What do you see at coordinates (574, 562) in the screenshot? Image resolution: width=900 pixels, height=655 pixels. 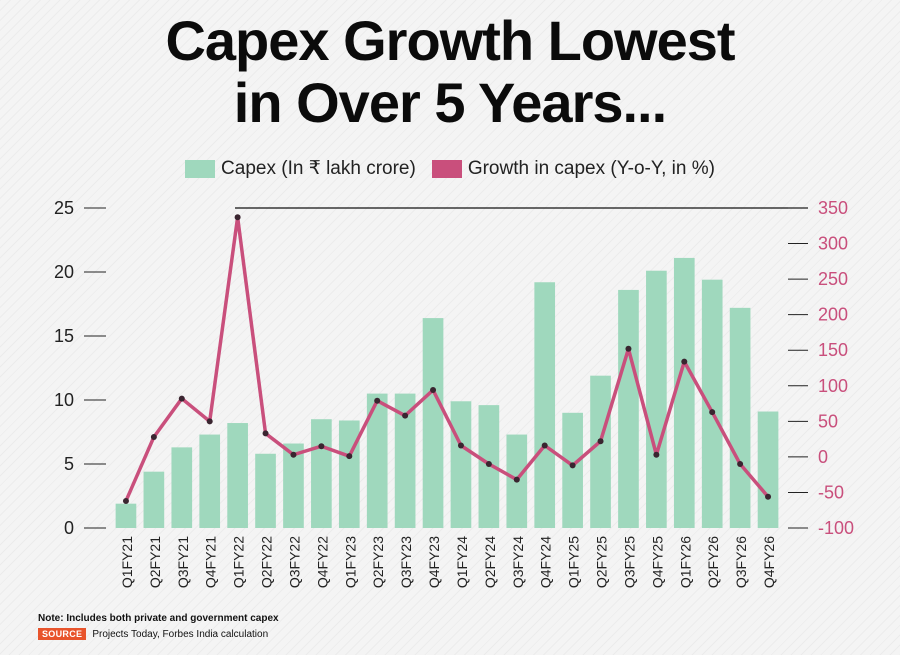 I see `category-label-Q1FY25: Q1FY25` at bounding box center [574, 562].